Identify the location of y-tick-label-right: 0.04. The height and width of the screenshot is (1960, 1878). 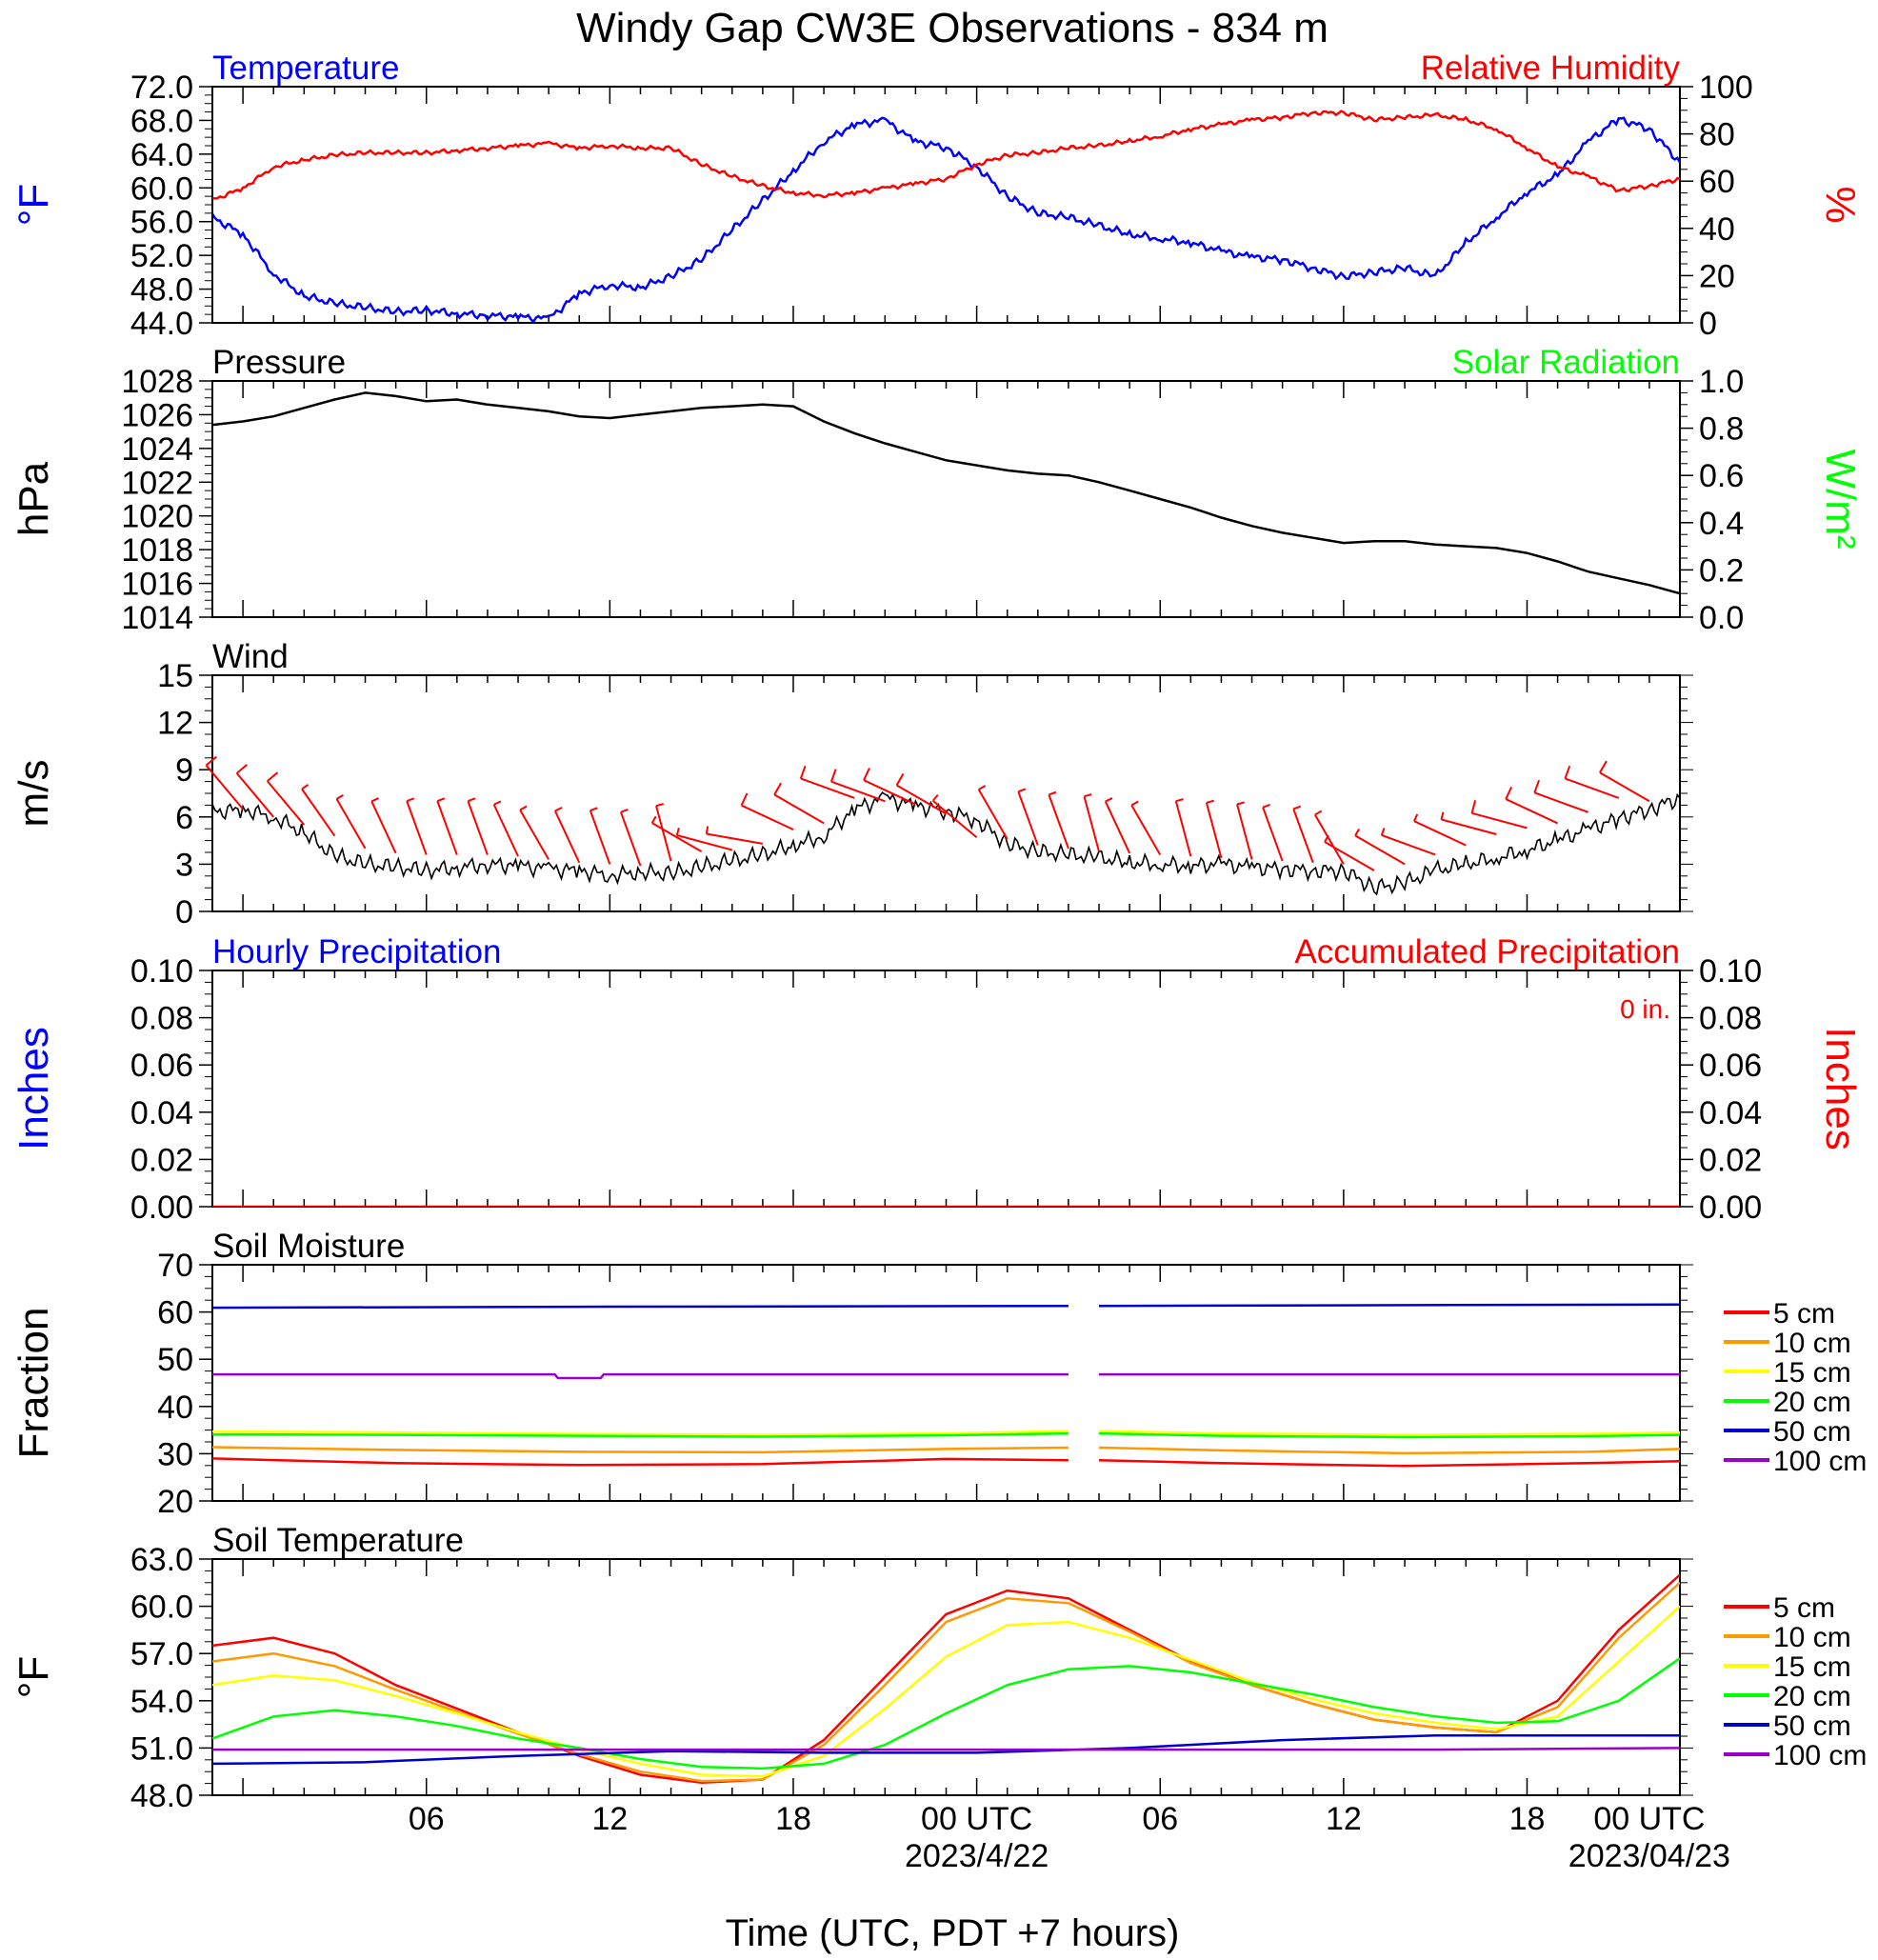
(1730, 1113).